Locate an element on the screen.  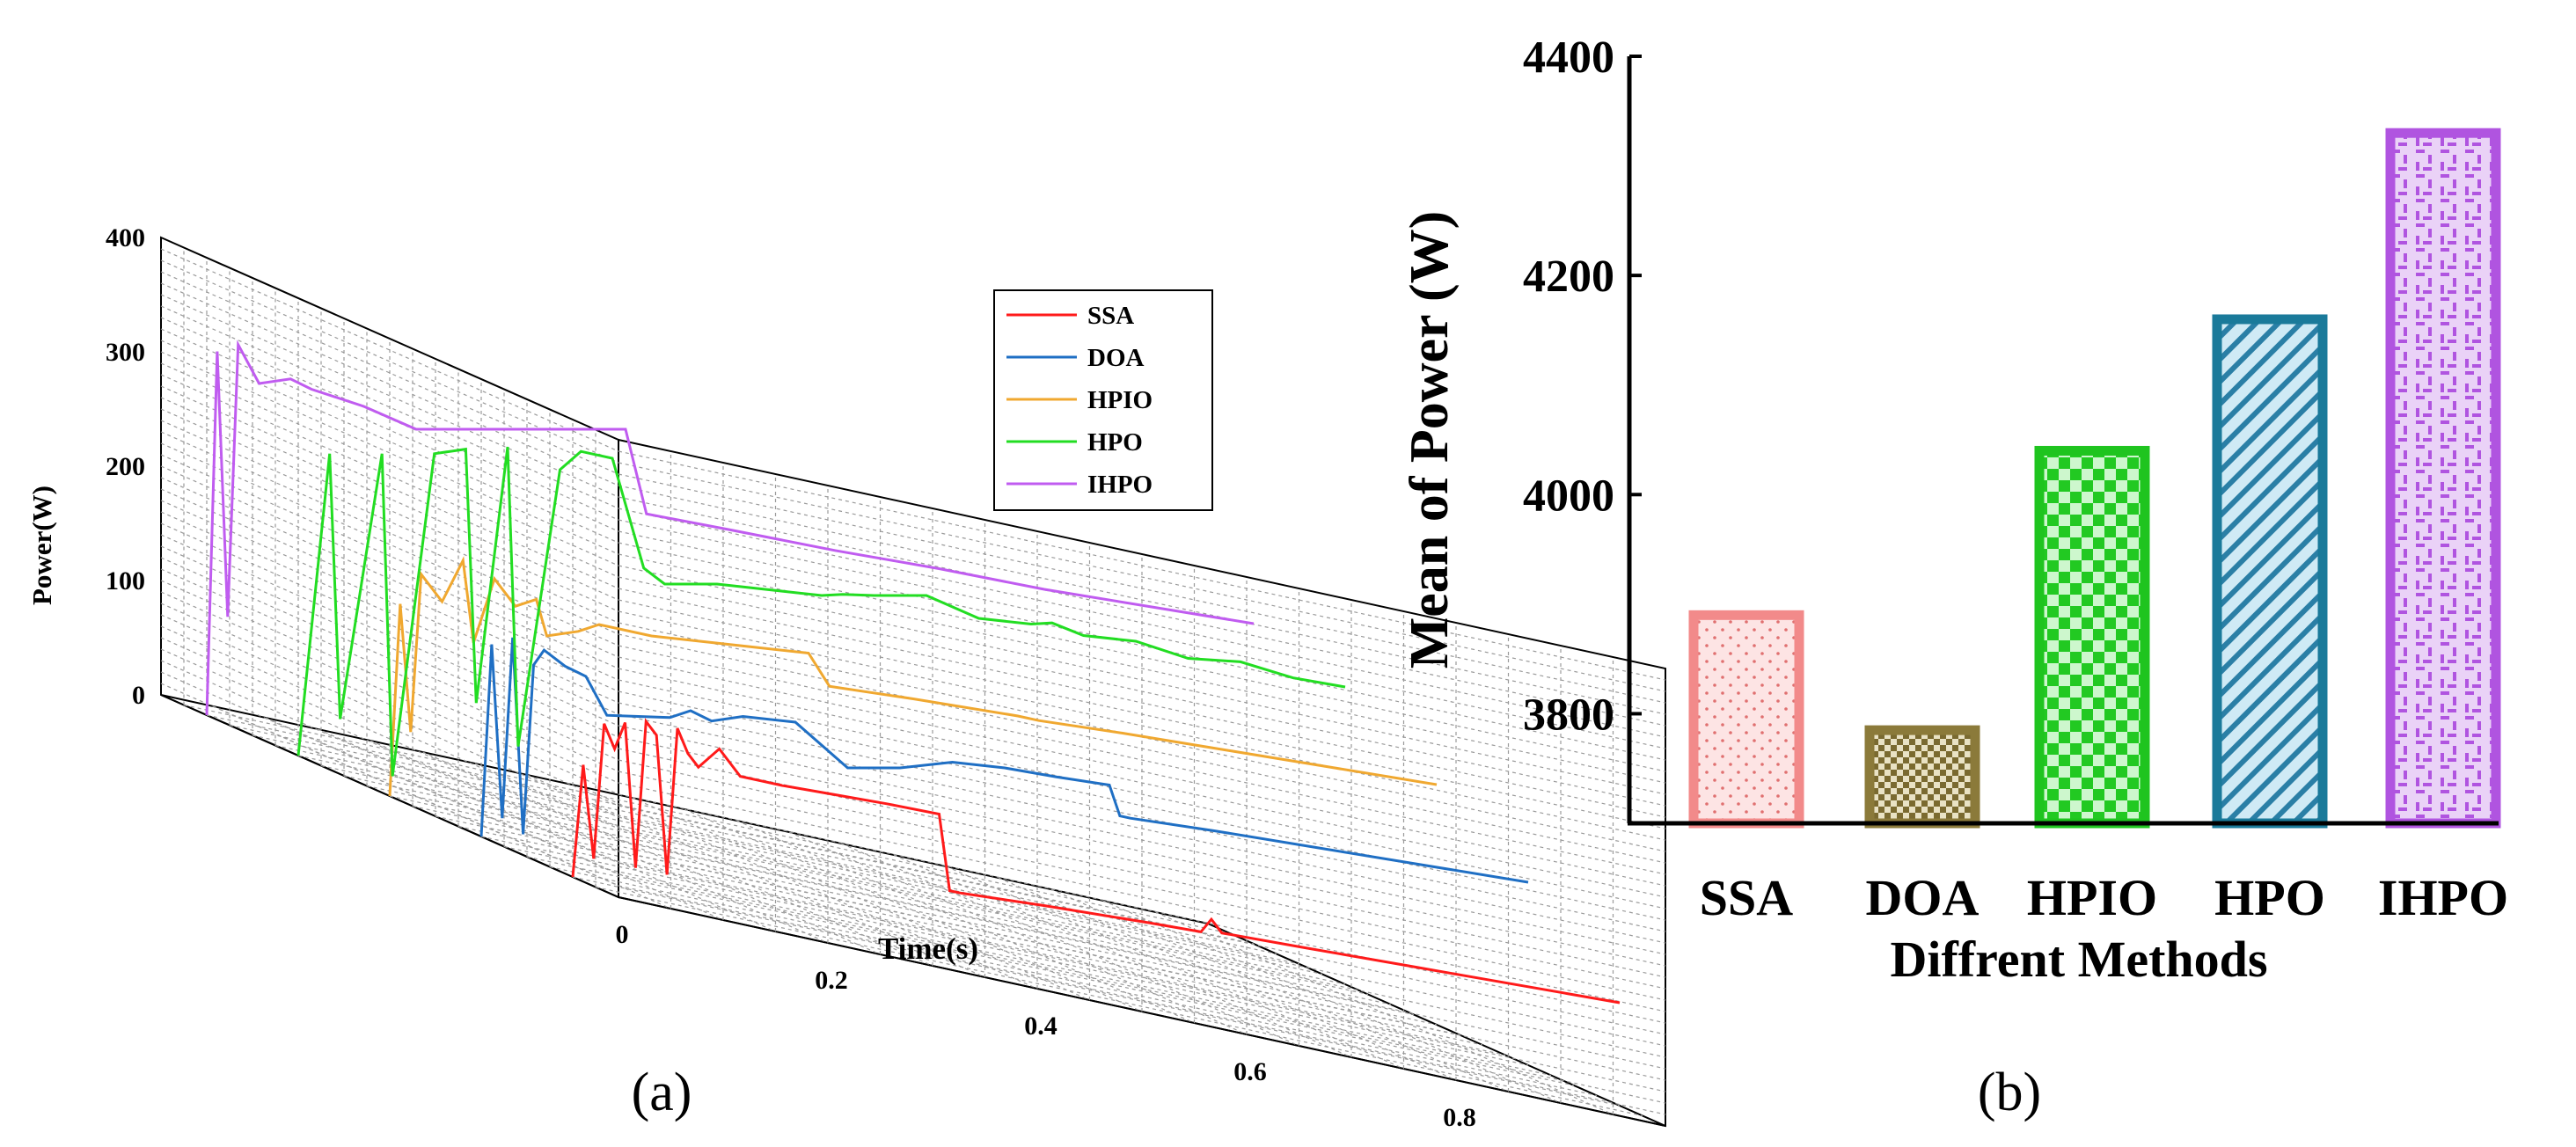
x-tick-label: 0.4 is located at coordinates (1040, 1026).